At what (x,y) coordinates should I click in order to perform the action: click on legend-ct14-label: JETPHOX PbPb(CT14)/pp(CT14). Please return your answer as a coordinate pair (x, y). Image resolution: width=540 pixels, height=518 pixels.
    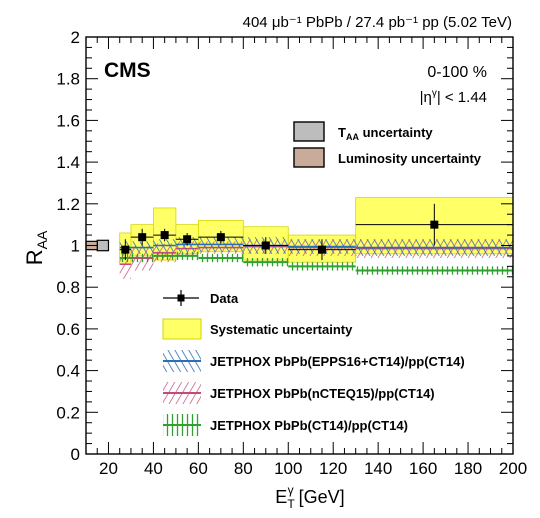
    Looking at the image, I should click on (309, 425).